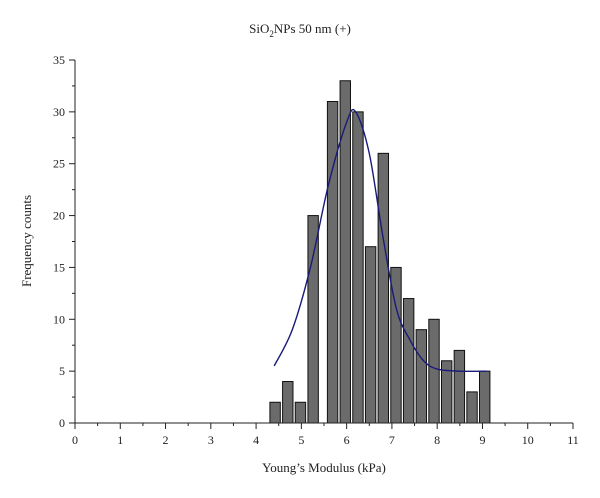  What do you see at coordinates (211, 440) in the screenshot?
I see `x-tick-label-3: 3` at bounding box center [211, 440].